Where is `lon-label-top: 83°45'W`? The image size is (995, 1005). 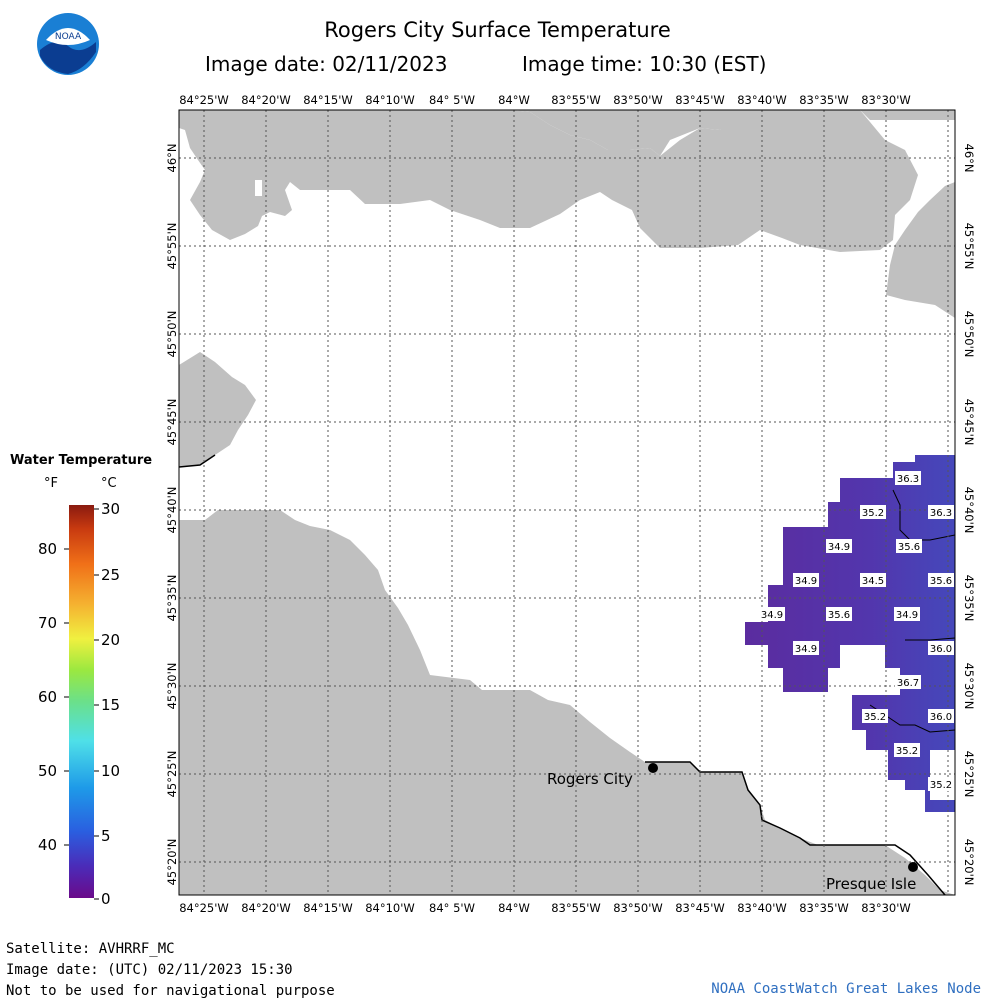 lon-label-top: 83°45'W is located at coordinates (700, 100).